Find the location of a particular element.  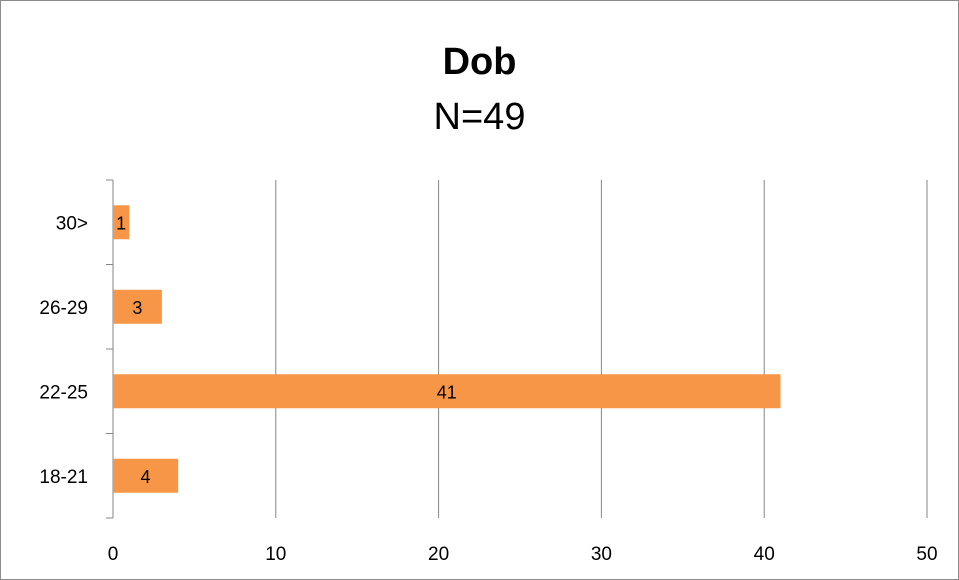

y-tick-label-18-21: 18-21 is located at coordinates (63, 477).